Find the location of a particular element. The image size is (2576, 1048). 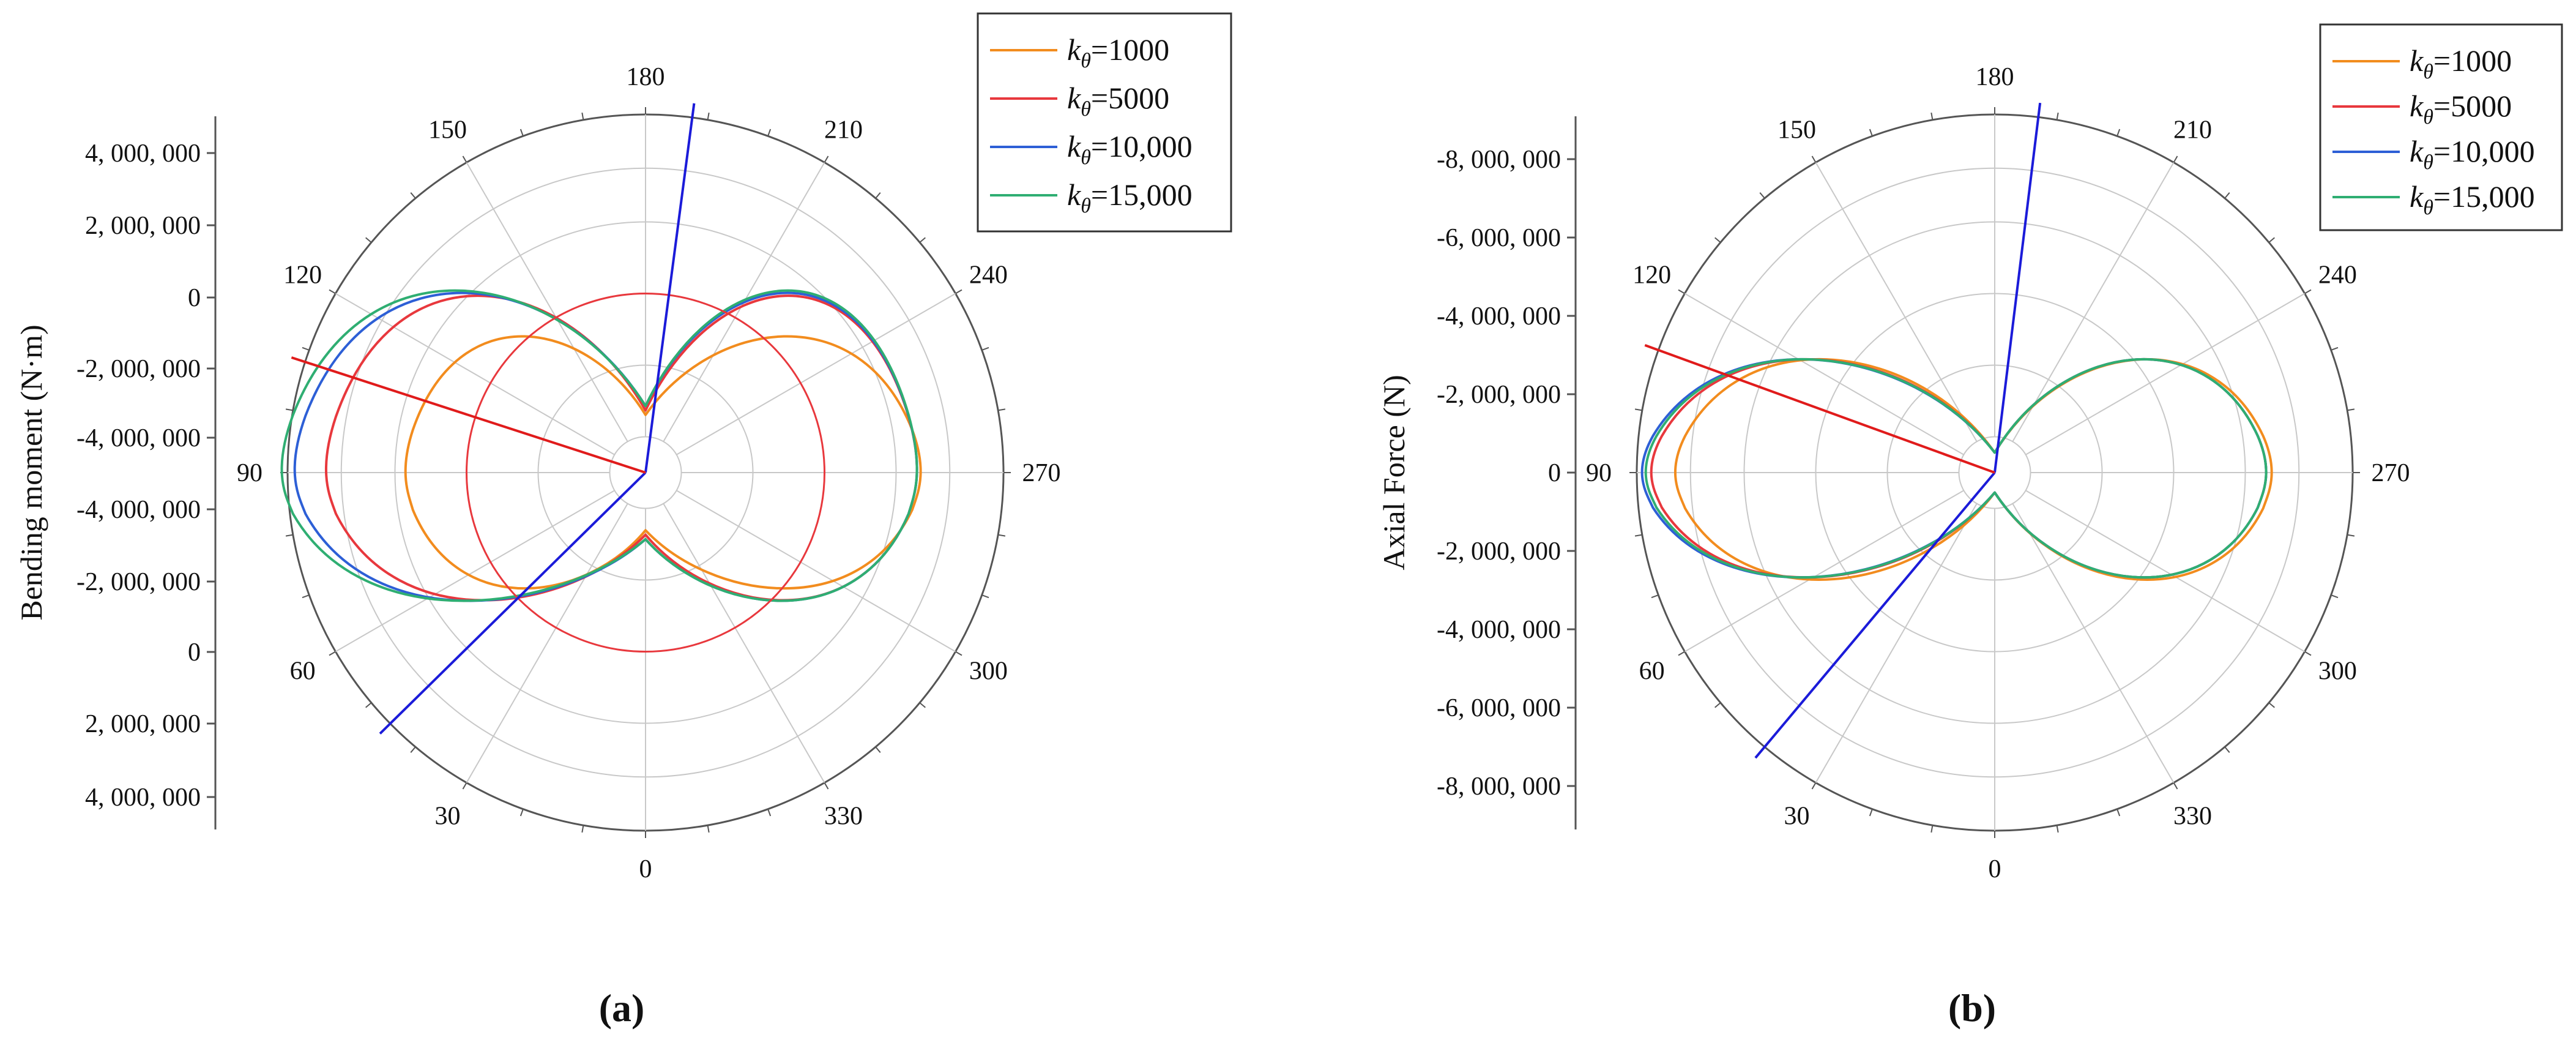

angle-tick-label: 90 is located at coordinates (250, 473).